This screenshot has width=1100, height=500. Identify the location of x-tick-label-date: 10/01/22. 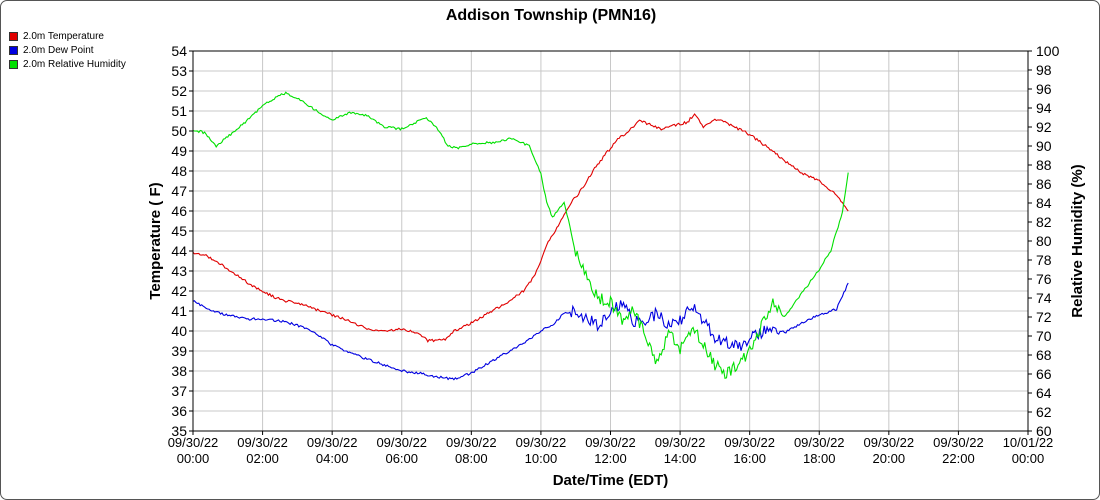
(1028, 442).